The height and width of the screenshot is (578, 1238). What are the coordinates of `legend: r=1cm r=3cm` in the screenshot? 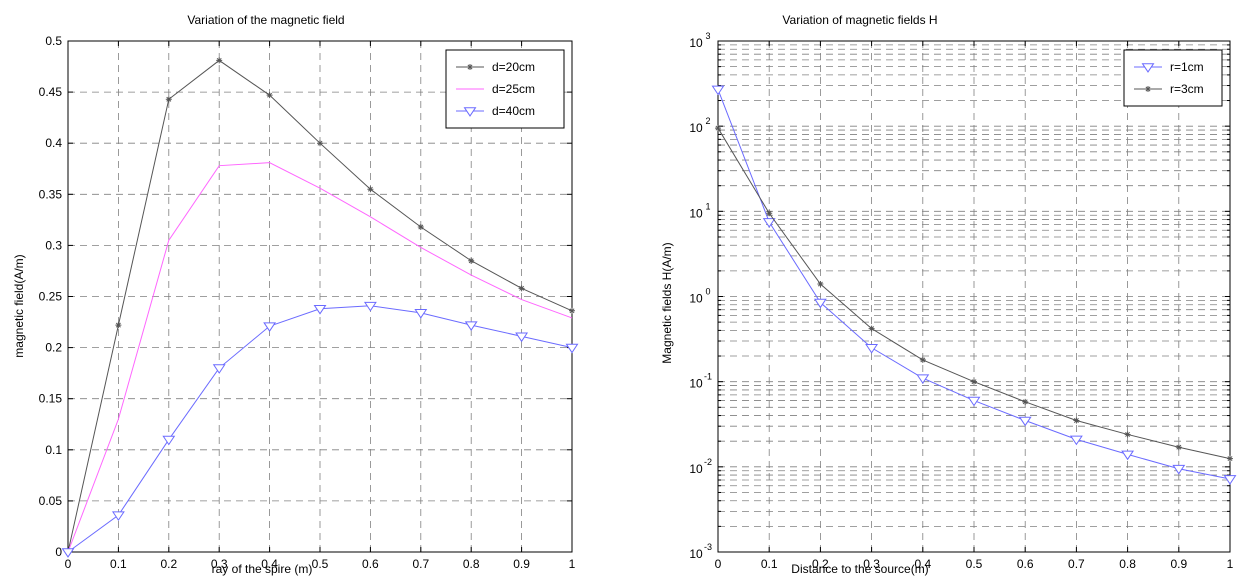 It's located at (1173, 78).